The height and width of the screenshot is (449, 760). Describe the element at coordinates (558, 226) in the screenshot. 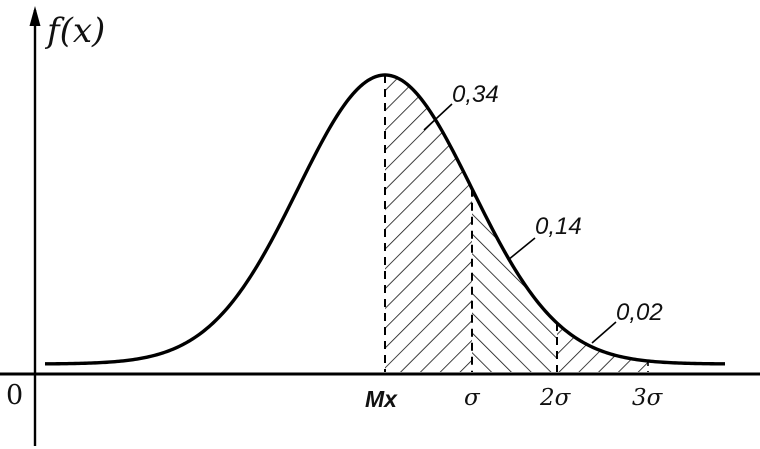

I see `region-label-014: 0,14` at that location.